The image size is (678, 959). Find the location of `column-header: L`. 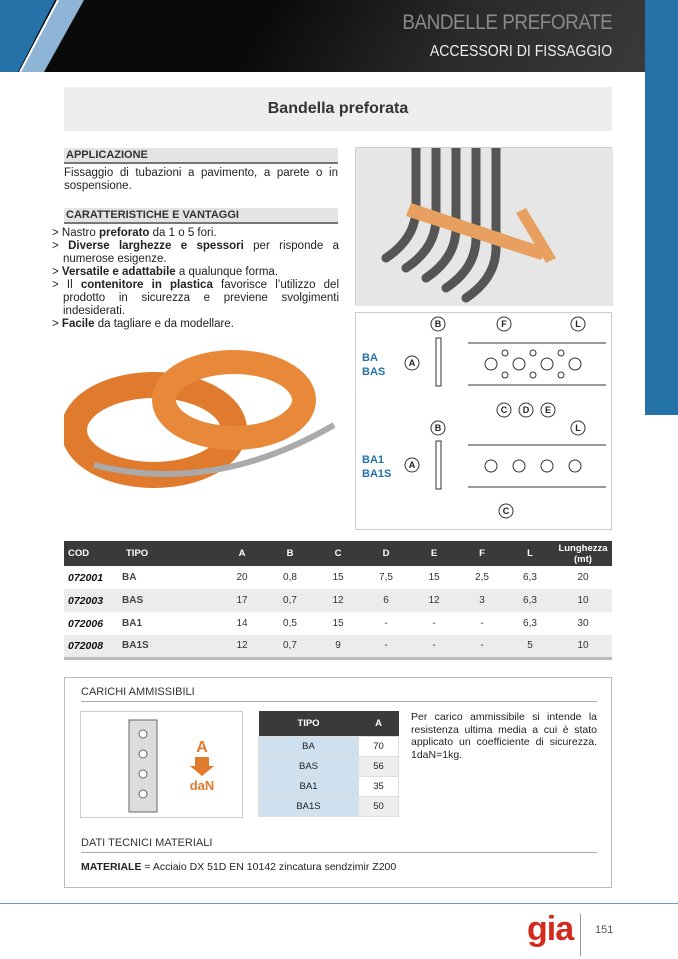

column-header: L is located at coordinates (530, 553).